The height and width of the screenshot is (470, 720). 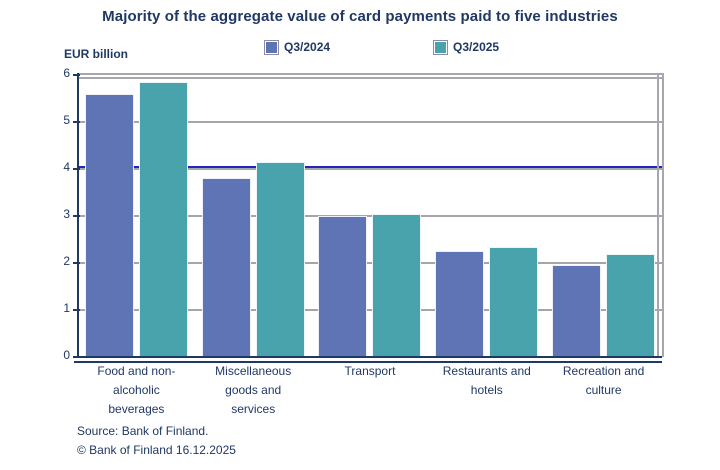 I want to click on x-axis-baseline, so click(x=368, y=362).